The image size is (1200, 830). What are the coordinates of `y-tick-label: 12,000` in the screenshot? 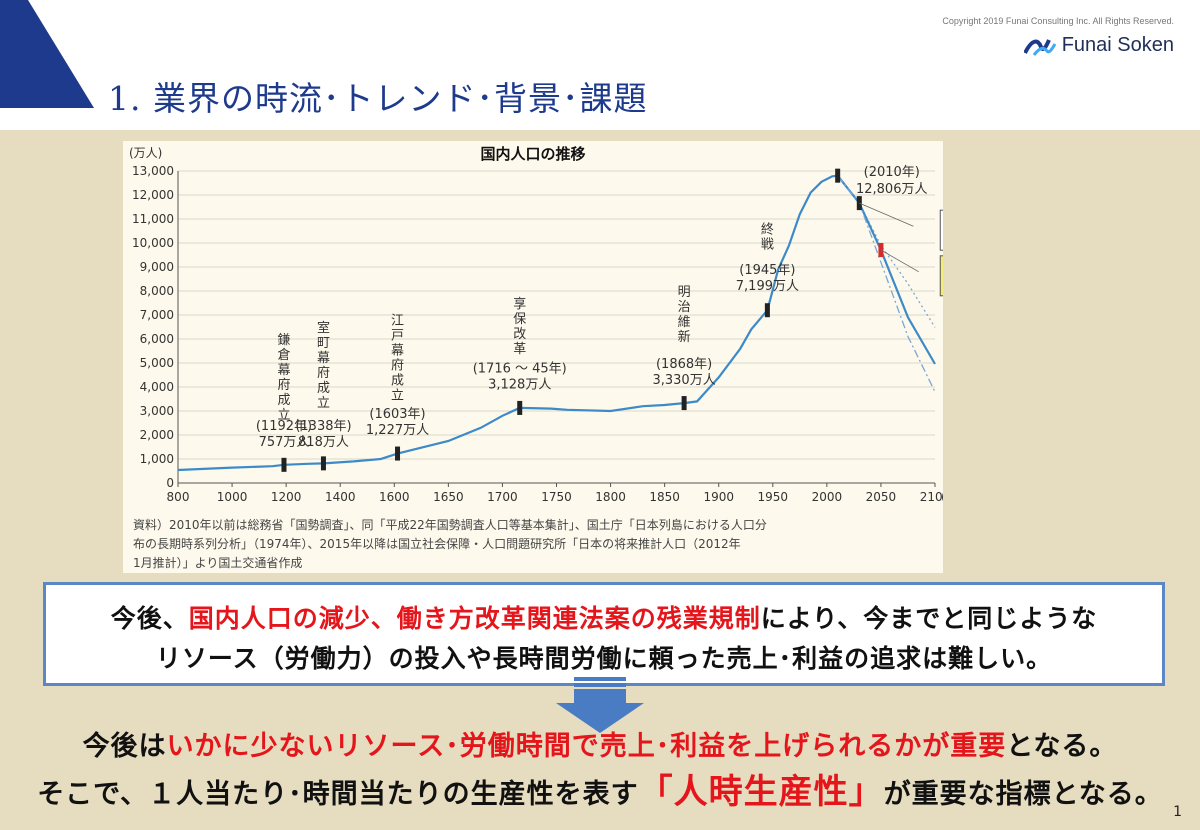 It's located at (153, 195).